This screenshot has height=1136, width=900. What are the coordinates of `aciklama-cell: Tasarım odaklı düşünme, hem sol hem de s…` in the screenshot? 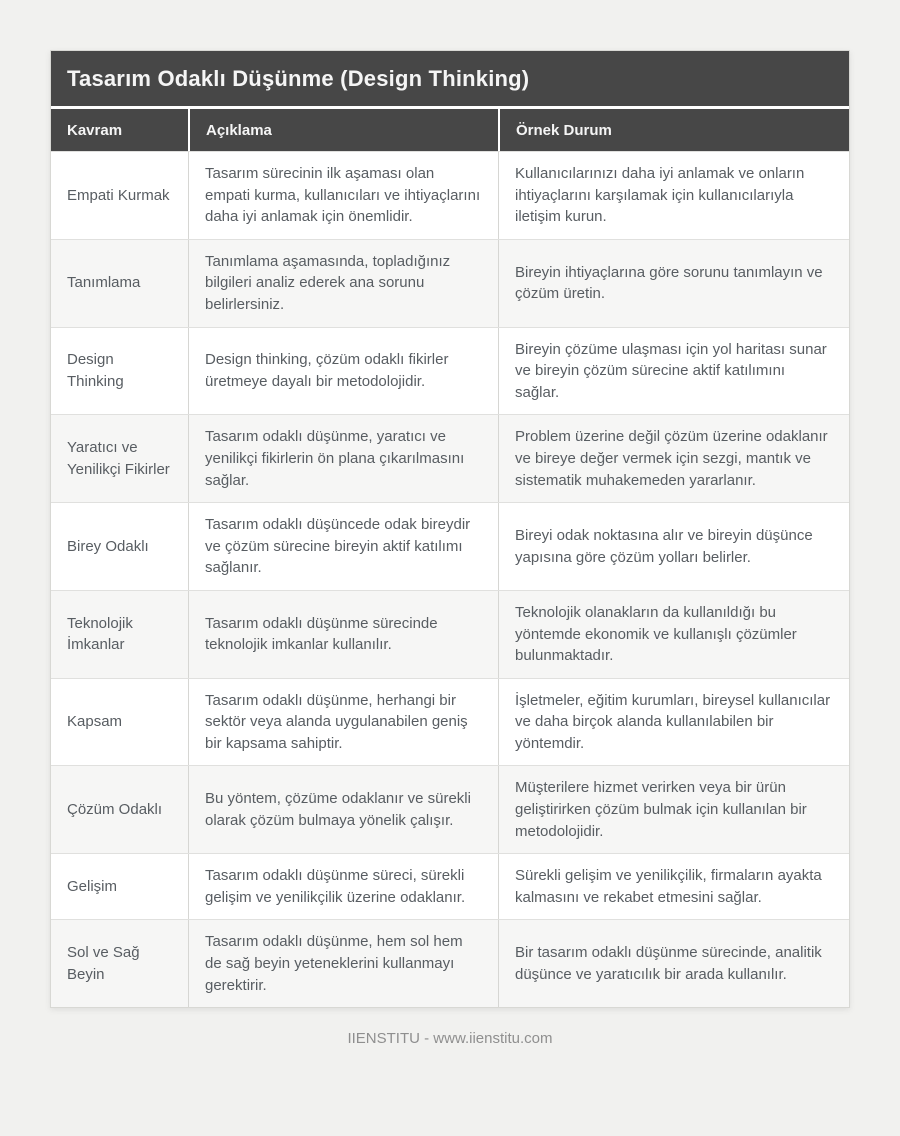 It's located at (343, 964).